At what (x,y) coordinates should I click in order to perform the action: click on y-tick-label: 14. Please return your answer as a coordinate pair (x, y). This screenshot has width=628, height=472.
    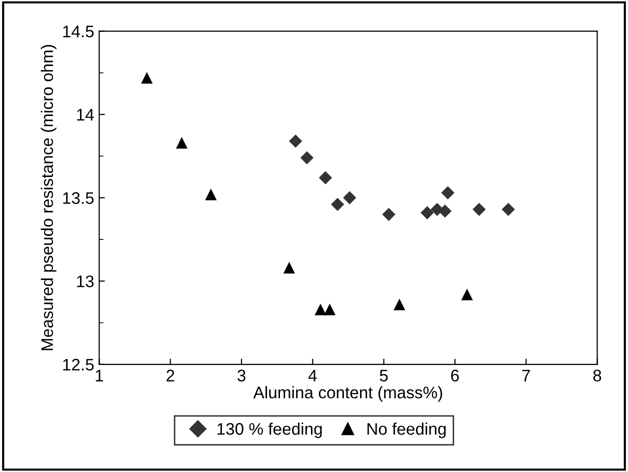
    Looking at the image, I should click on (85, 114).